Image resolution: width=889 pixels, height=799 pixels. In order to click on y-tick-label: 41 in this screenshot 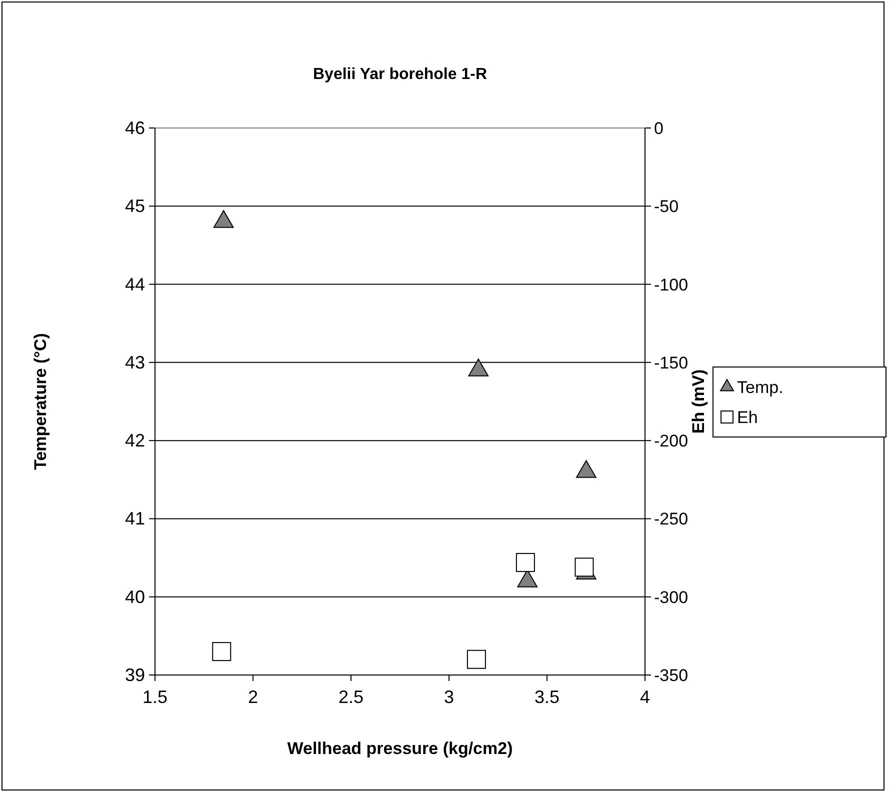, I will do `click(134, 518)`.